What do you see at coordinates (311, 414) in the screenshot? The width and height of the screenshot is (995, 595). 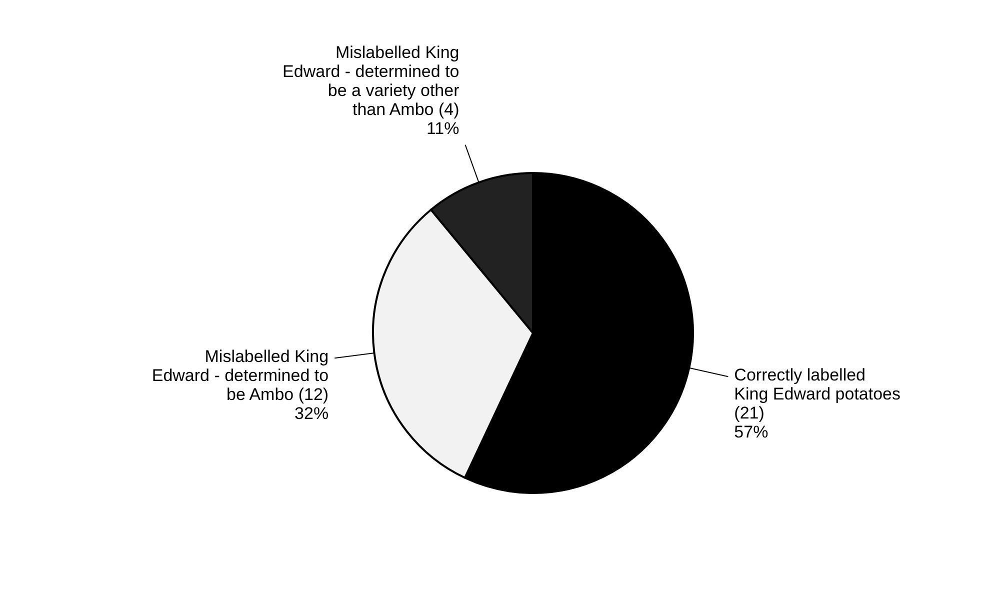 I see `data-label: 32%` at bounding box center [311, 414].